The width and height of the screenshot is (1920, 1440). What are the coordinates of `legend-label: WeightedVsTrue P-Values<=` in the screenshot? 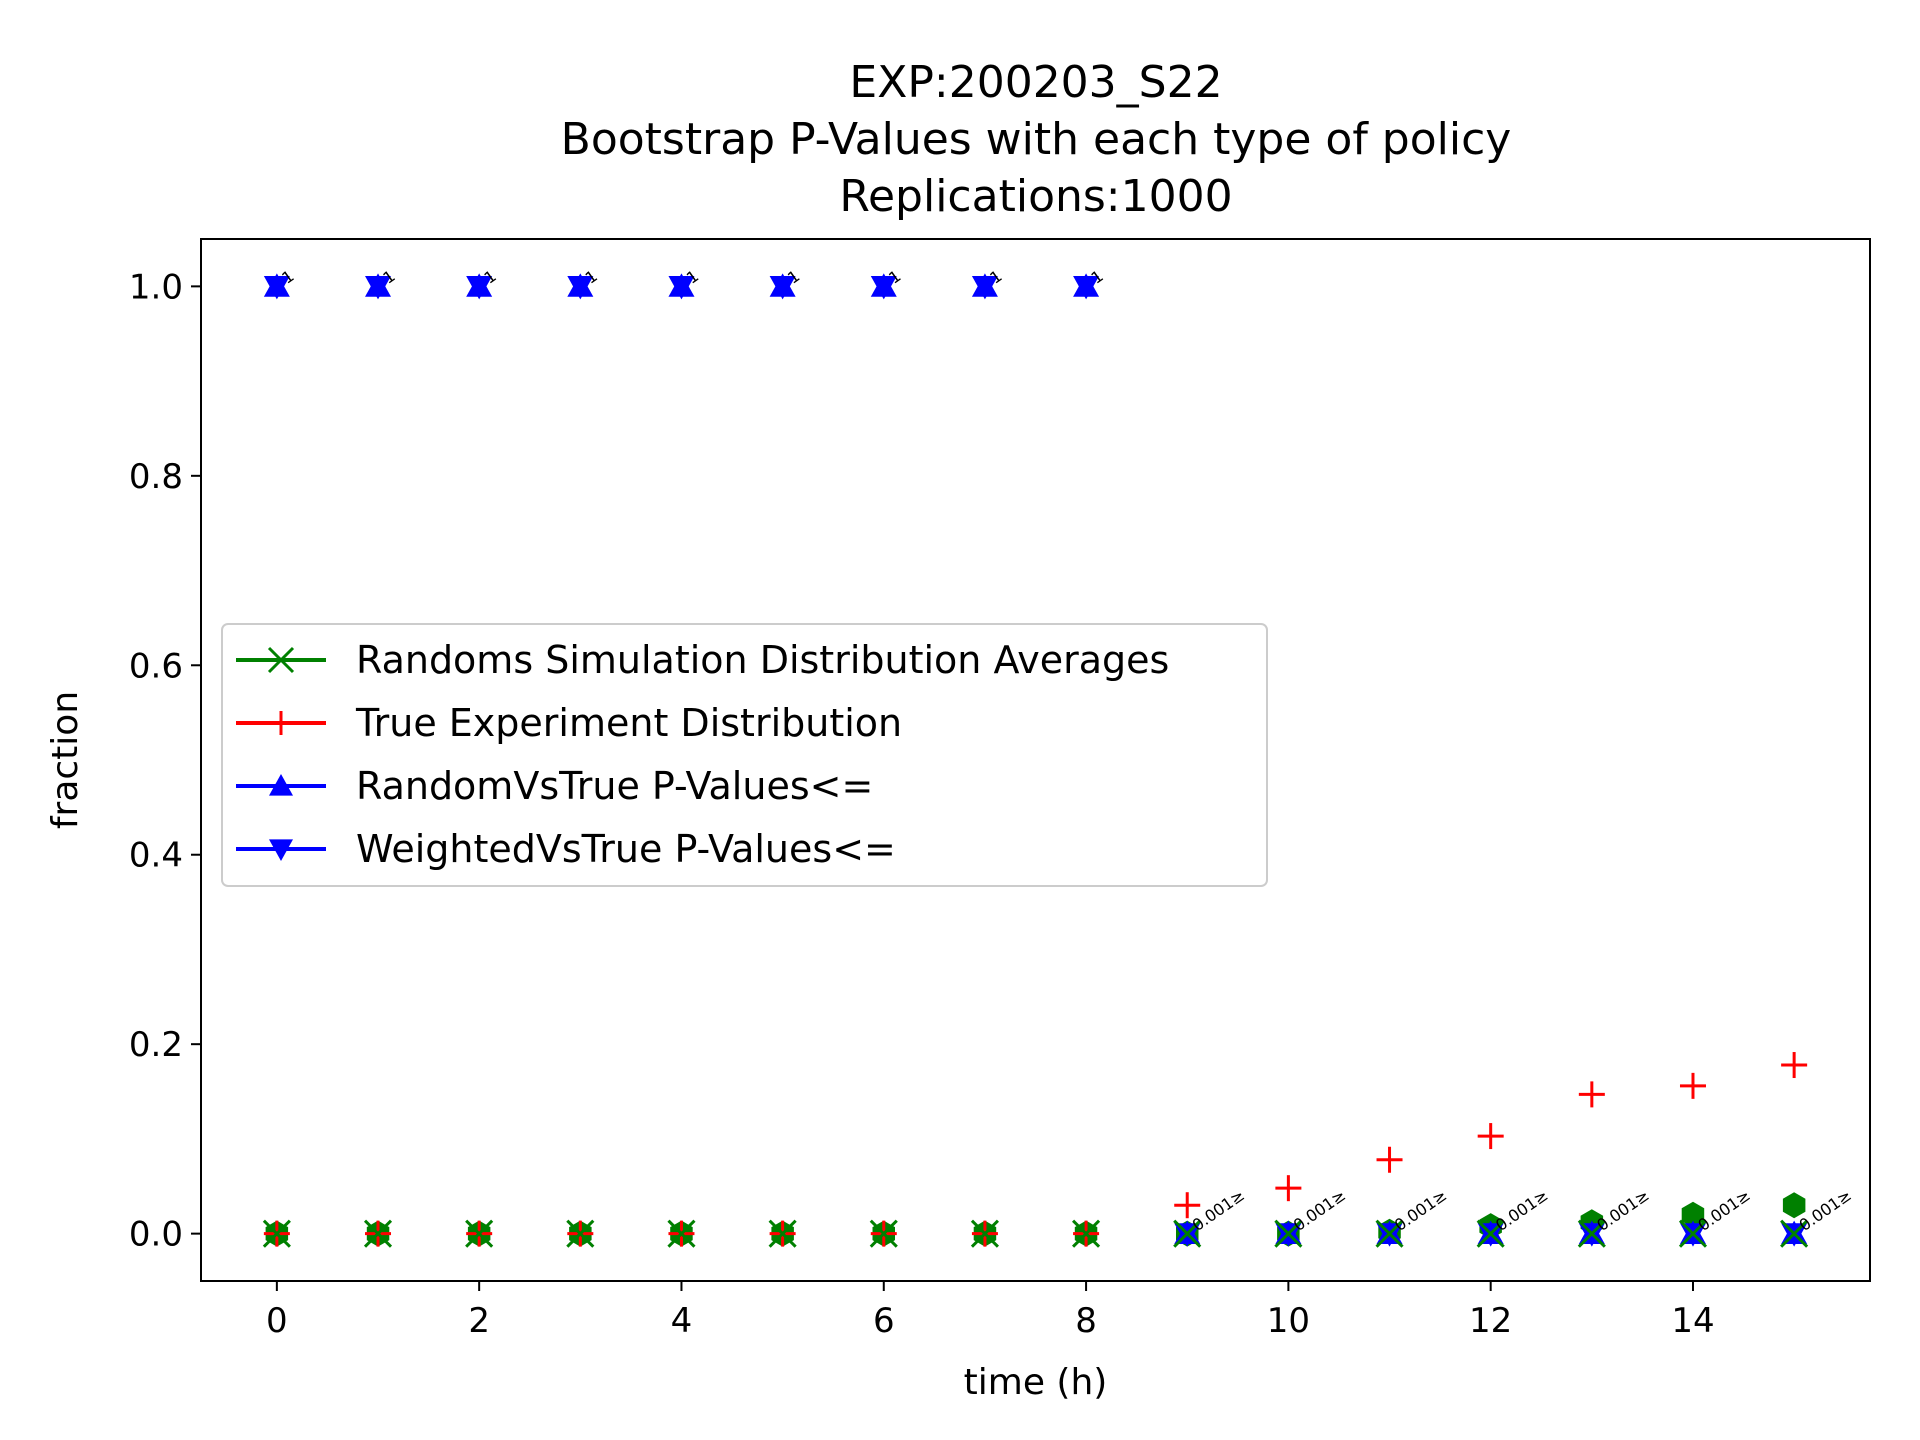 It's located at (626, 849).